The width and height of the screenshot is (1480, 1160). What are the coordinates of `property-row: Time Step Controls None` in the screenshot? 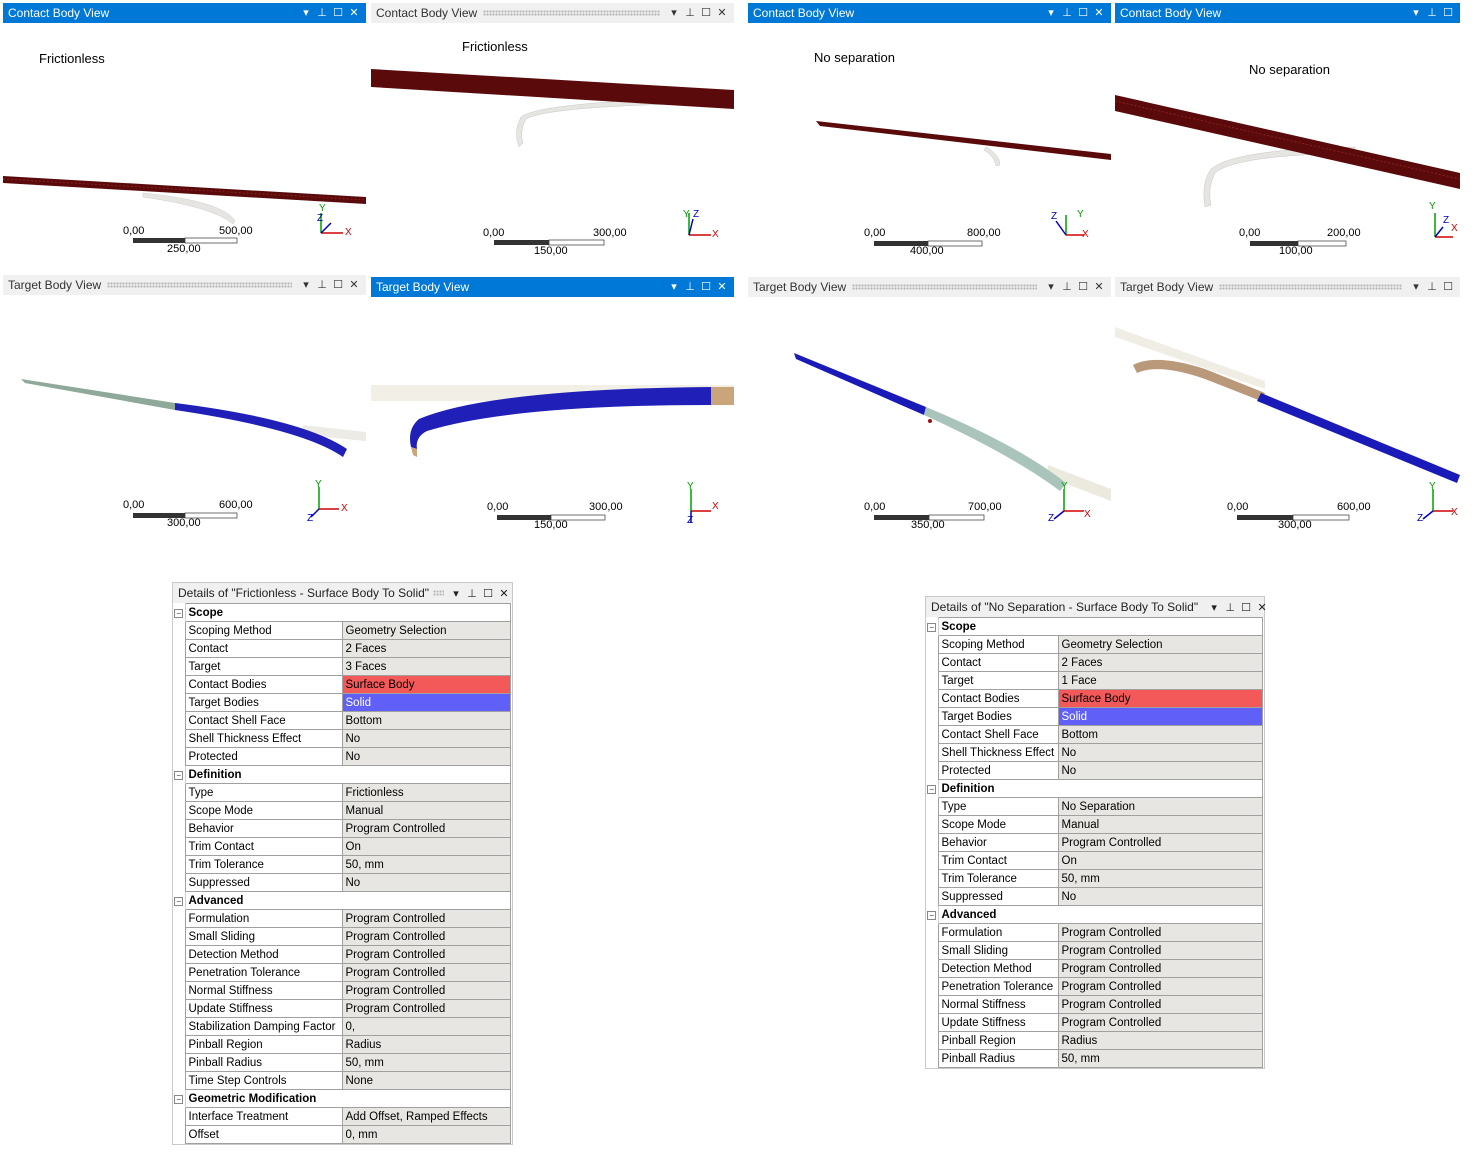 It's located at (342, 1080).